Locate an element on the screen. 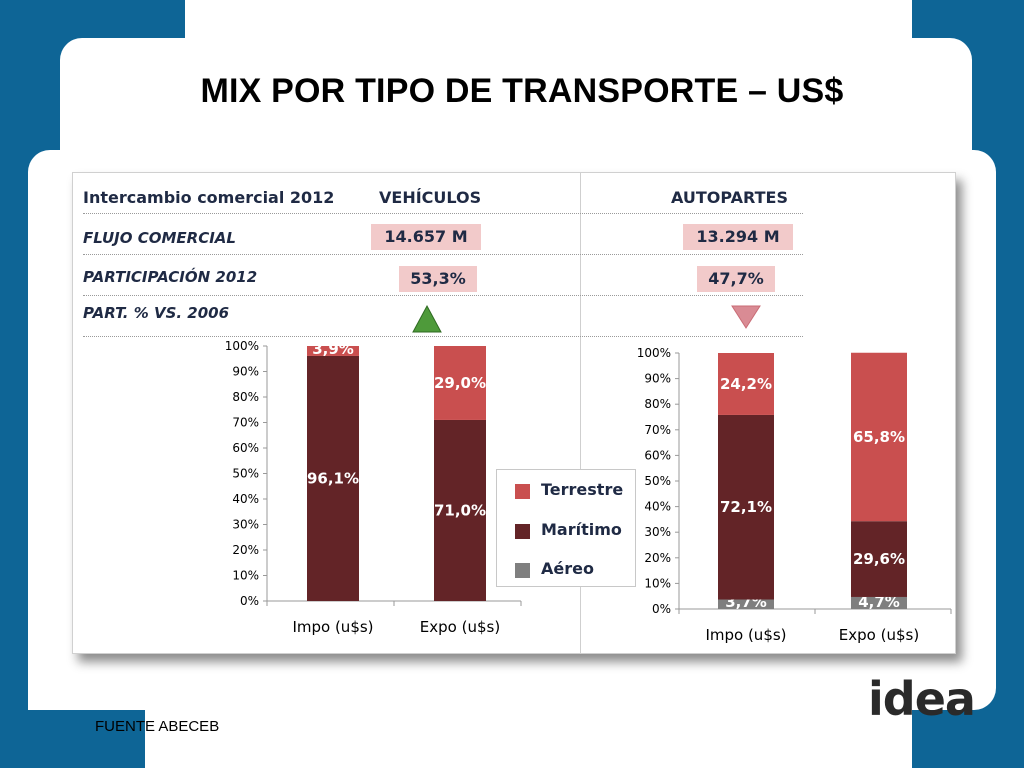 This screenshot has width=1024, height=768. data-label: 65,8% is located at coordinates (879, 437).